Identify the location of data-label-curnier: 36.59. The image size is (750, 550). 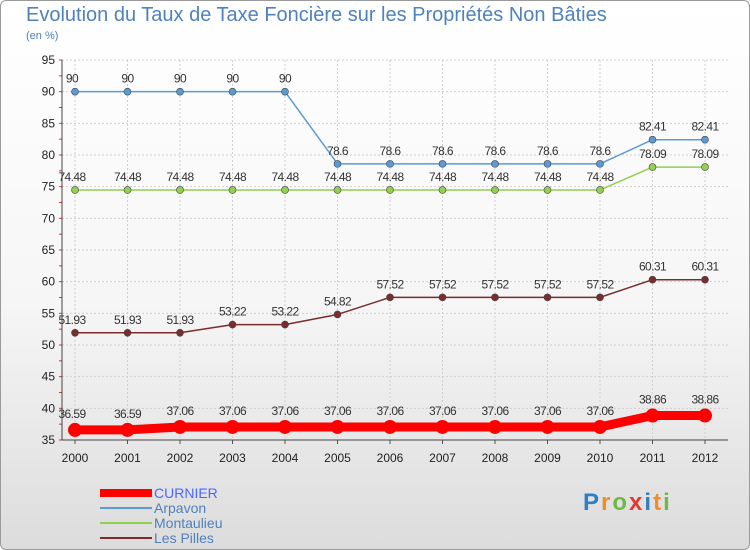
(128, 414).